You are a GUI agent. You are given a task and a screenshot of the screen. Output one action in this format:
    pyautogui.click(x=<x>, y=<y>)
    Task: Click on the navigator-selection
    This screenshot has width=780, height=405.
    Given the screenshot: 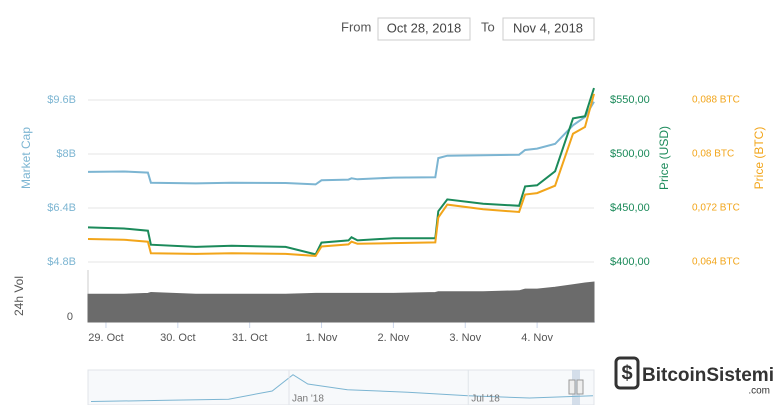 What is the action you would take?
    pyautogui.click(x=576, y=387)
    